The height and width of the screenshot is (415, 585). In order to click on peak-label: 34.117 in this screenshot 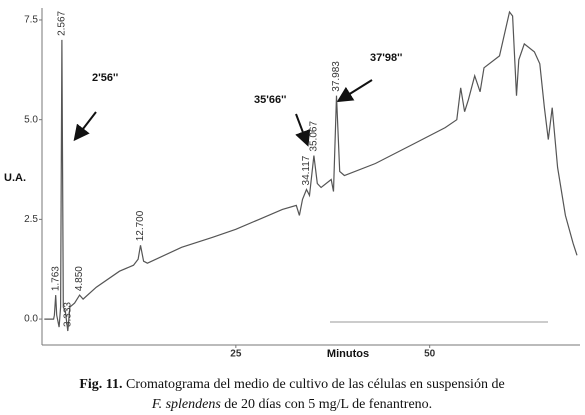, I will do `click(306, 170)`.